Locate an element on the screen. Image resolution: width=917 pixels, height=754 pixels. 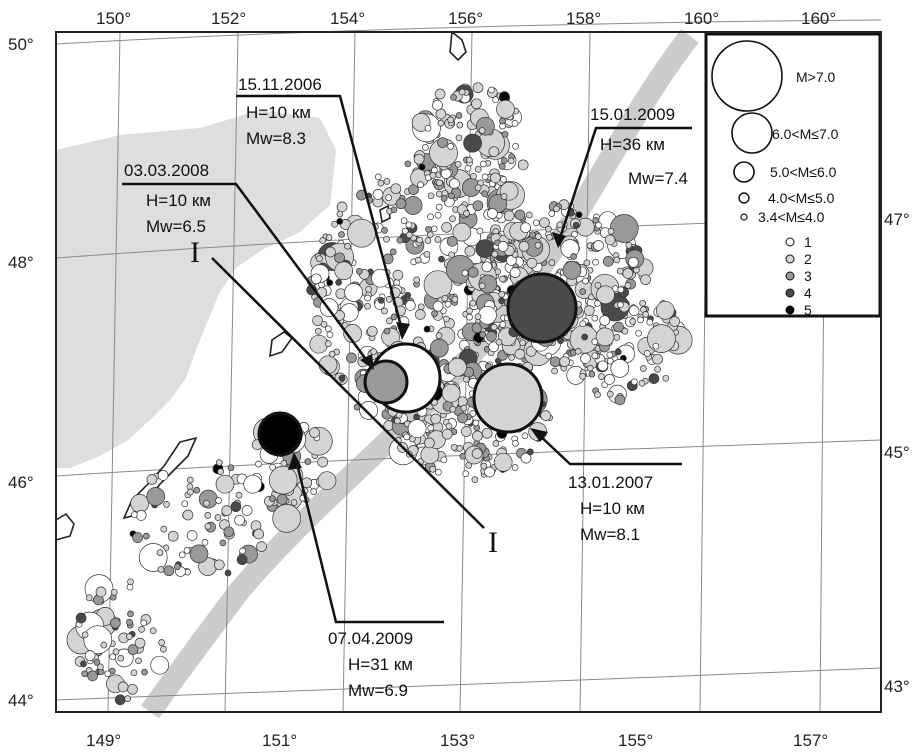
bottom-lon-label: 155° is located at coordinates (635, 740).